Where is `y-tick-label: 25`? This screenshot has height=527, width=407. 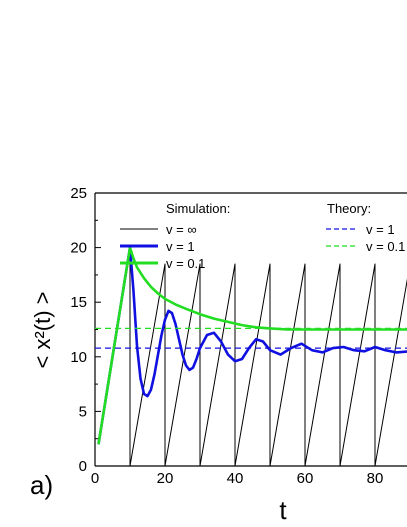 y-tick-label: 25 is located at coordinates (78, 193).